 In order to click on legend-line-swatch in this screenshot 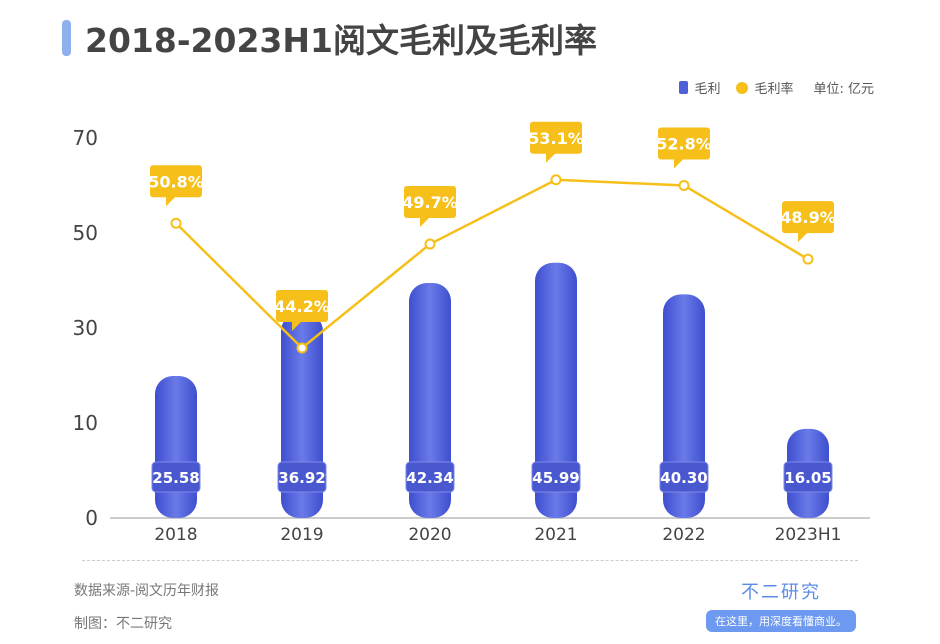, I will do `click(742, 87)`.